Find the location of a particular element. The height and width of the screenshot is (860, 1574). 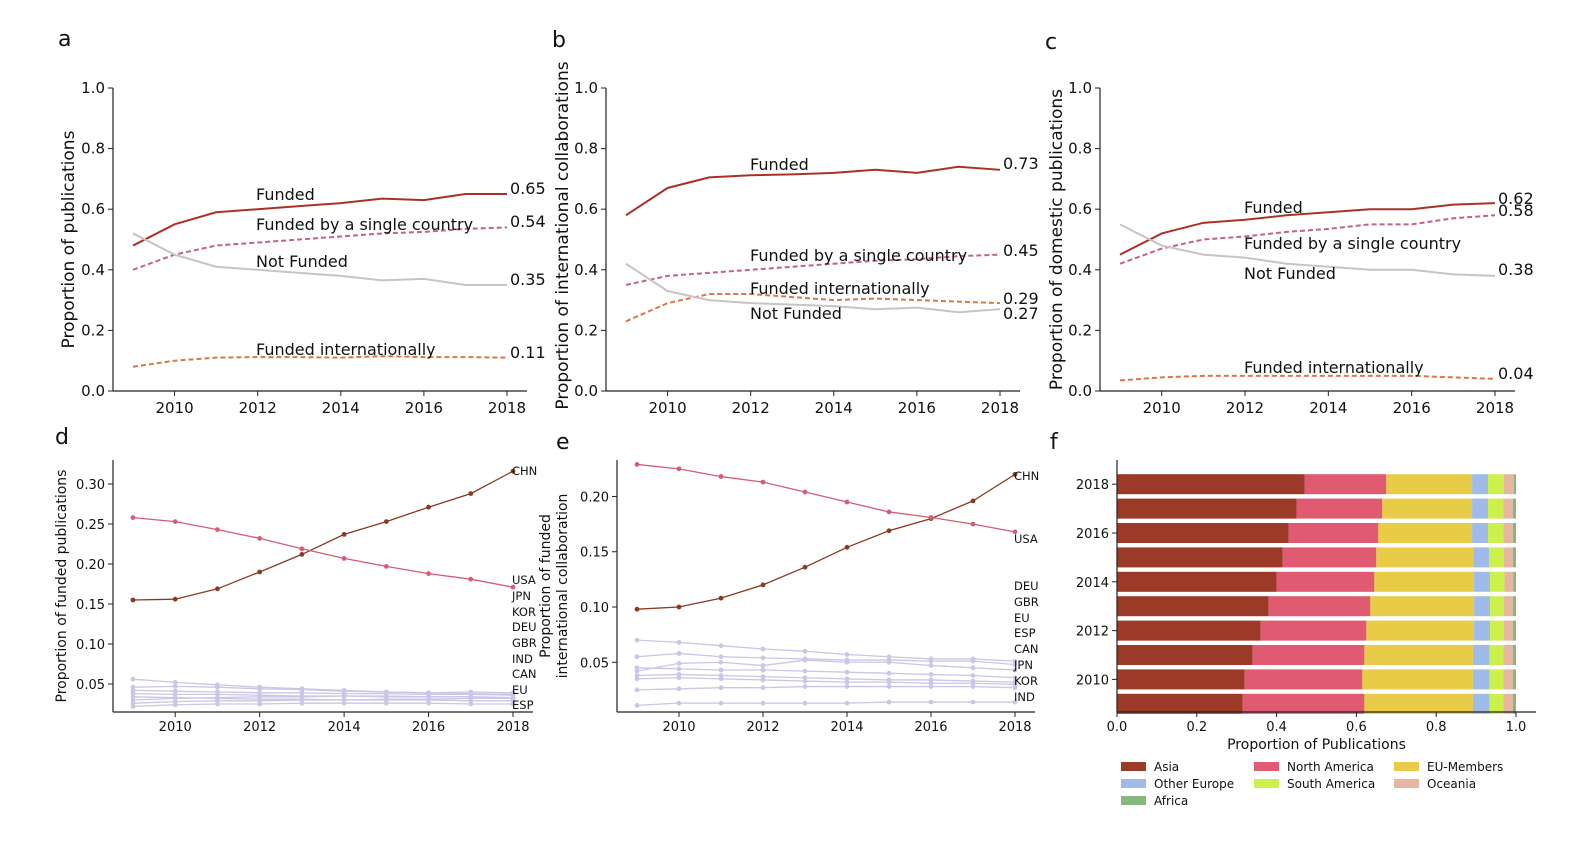

data-point-deu is located at coordinates (679, 642).